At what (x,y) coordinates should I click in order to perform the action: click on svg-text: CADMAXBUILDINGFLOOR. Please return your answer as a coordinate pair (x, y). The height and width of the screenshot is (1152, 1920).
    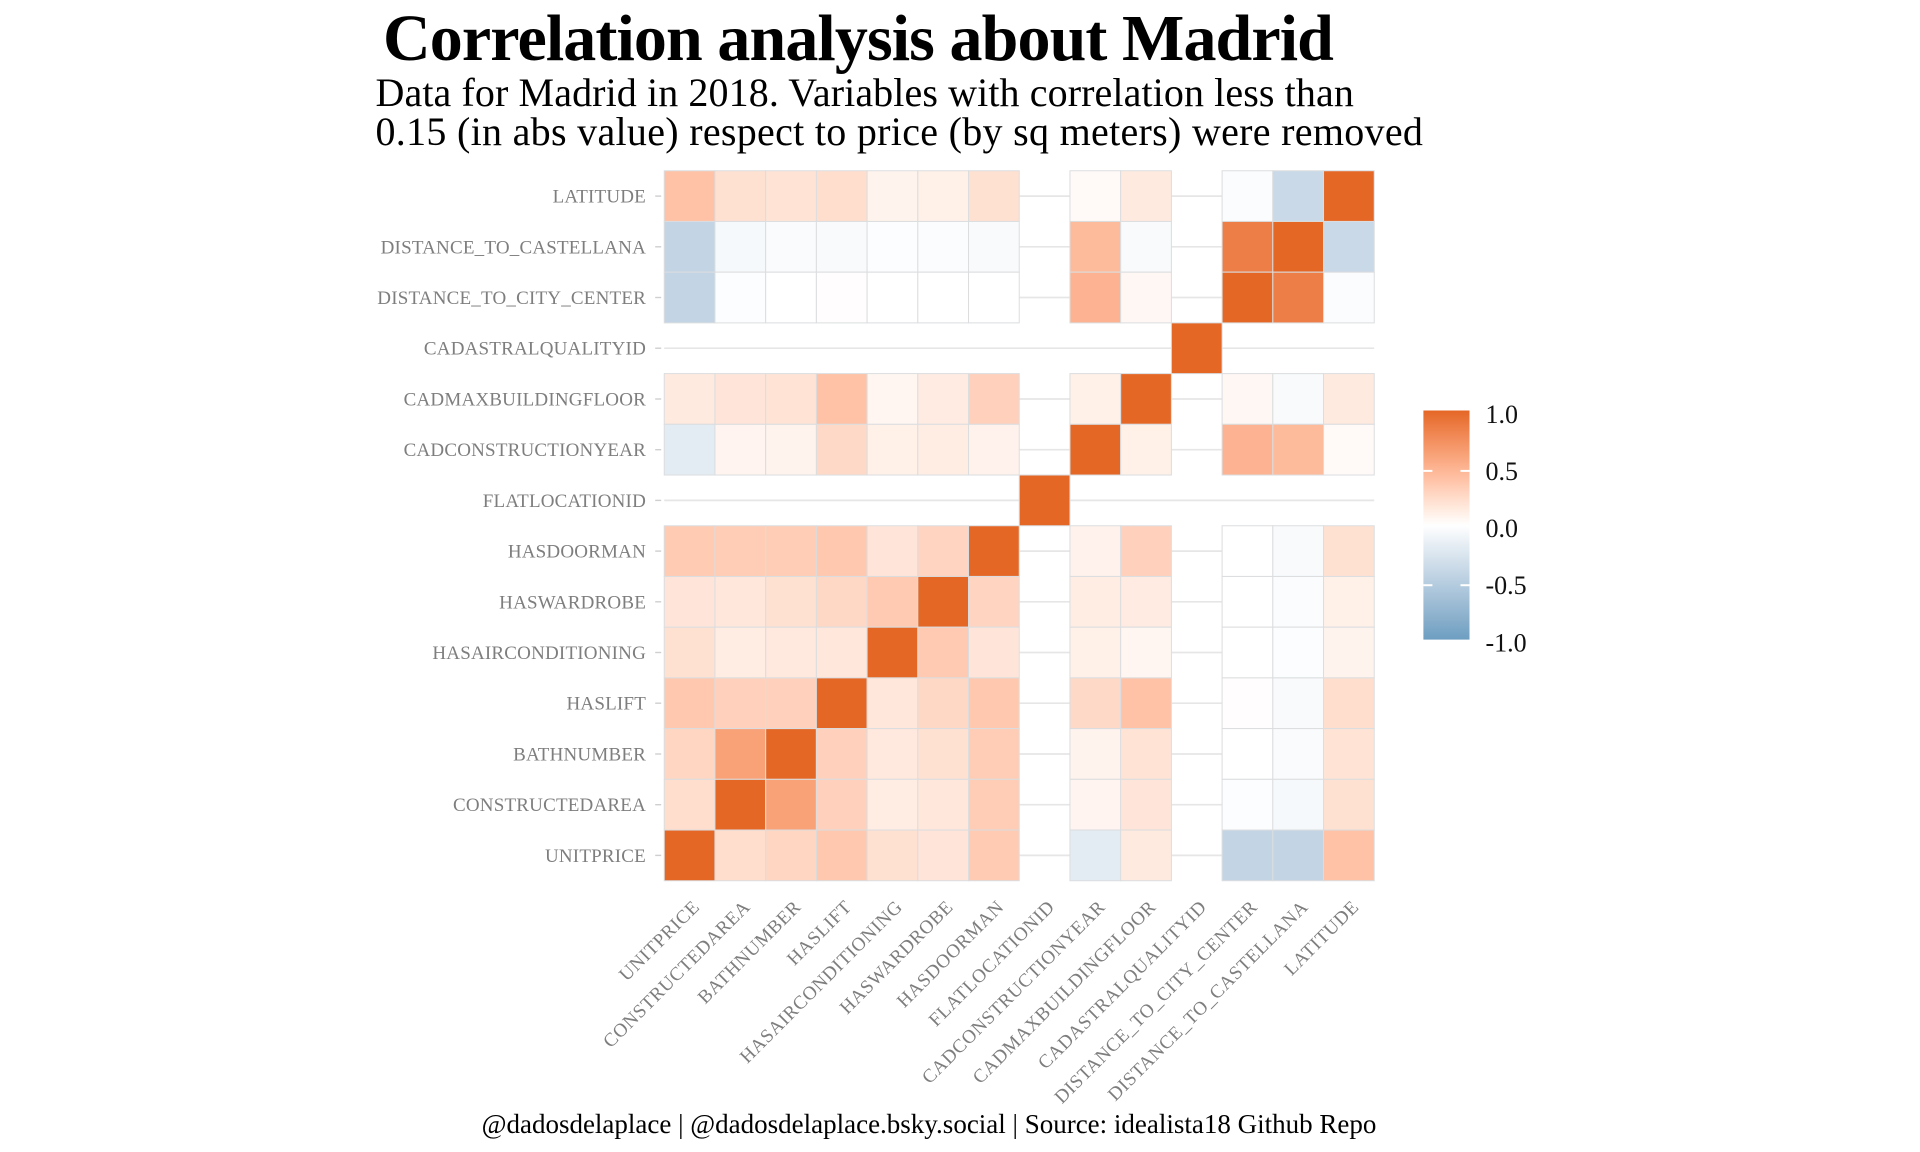
    Looking at the image, I should click on (525, 400).